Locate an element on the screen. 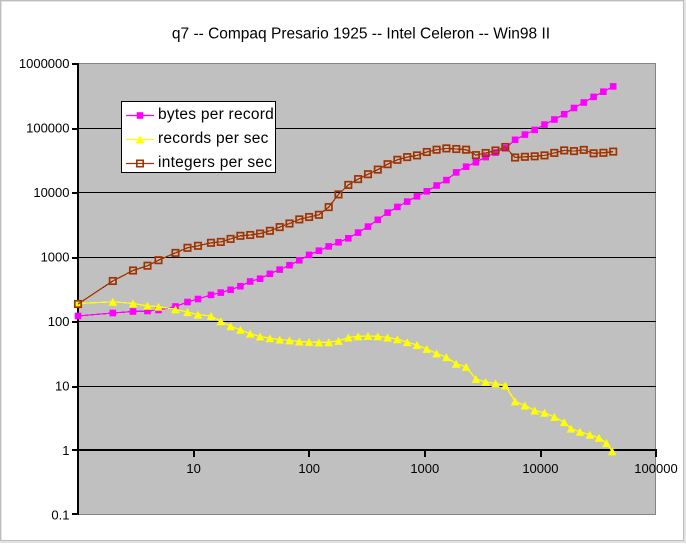 This screenshot has width=686, height=548. svg-text: 1000000 is located at coordinates (44, 63).